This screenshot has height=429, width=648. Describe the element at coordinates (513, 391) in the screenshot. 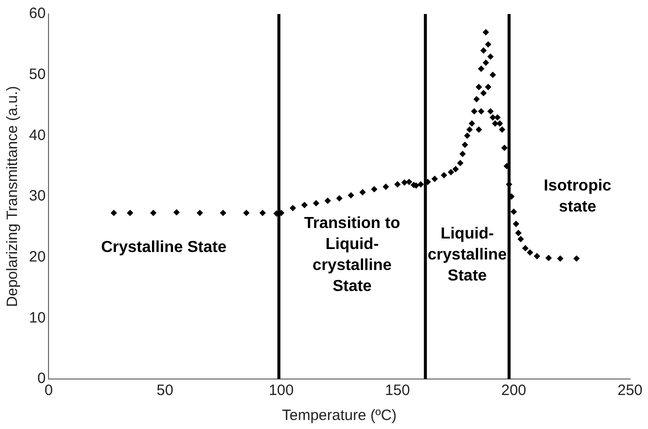

I see `x-tick-label: 200` at that location.